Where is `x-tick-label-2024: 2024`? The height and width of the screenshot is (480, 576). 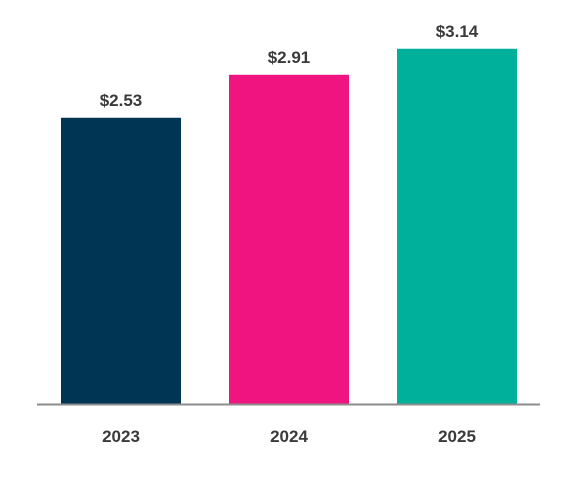 x-tick-label-2024: 2024 is located at coordinates (289, 436).